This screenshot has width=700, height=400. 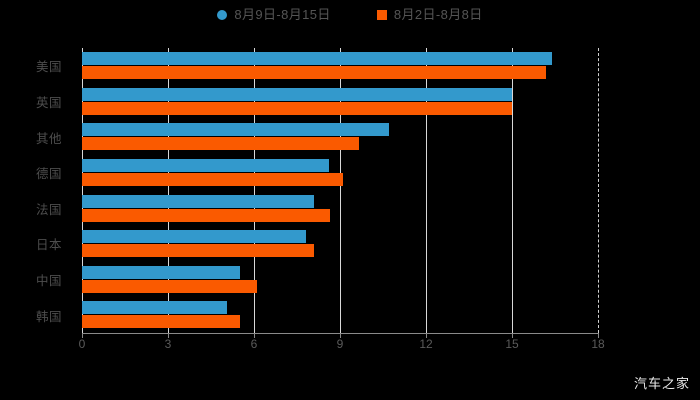 What do you see at coordinates (512, 344) in the screenshot?
I see `x-axis-tick-label: 15` at bounding box center [512, 344].